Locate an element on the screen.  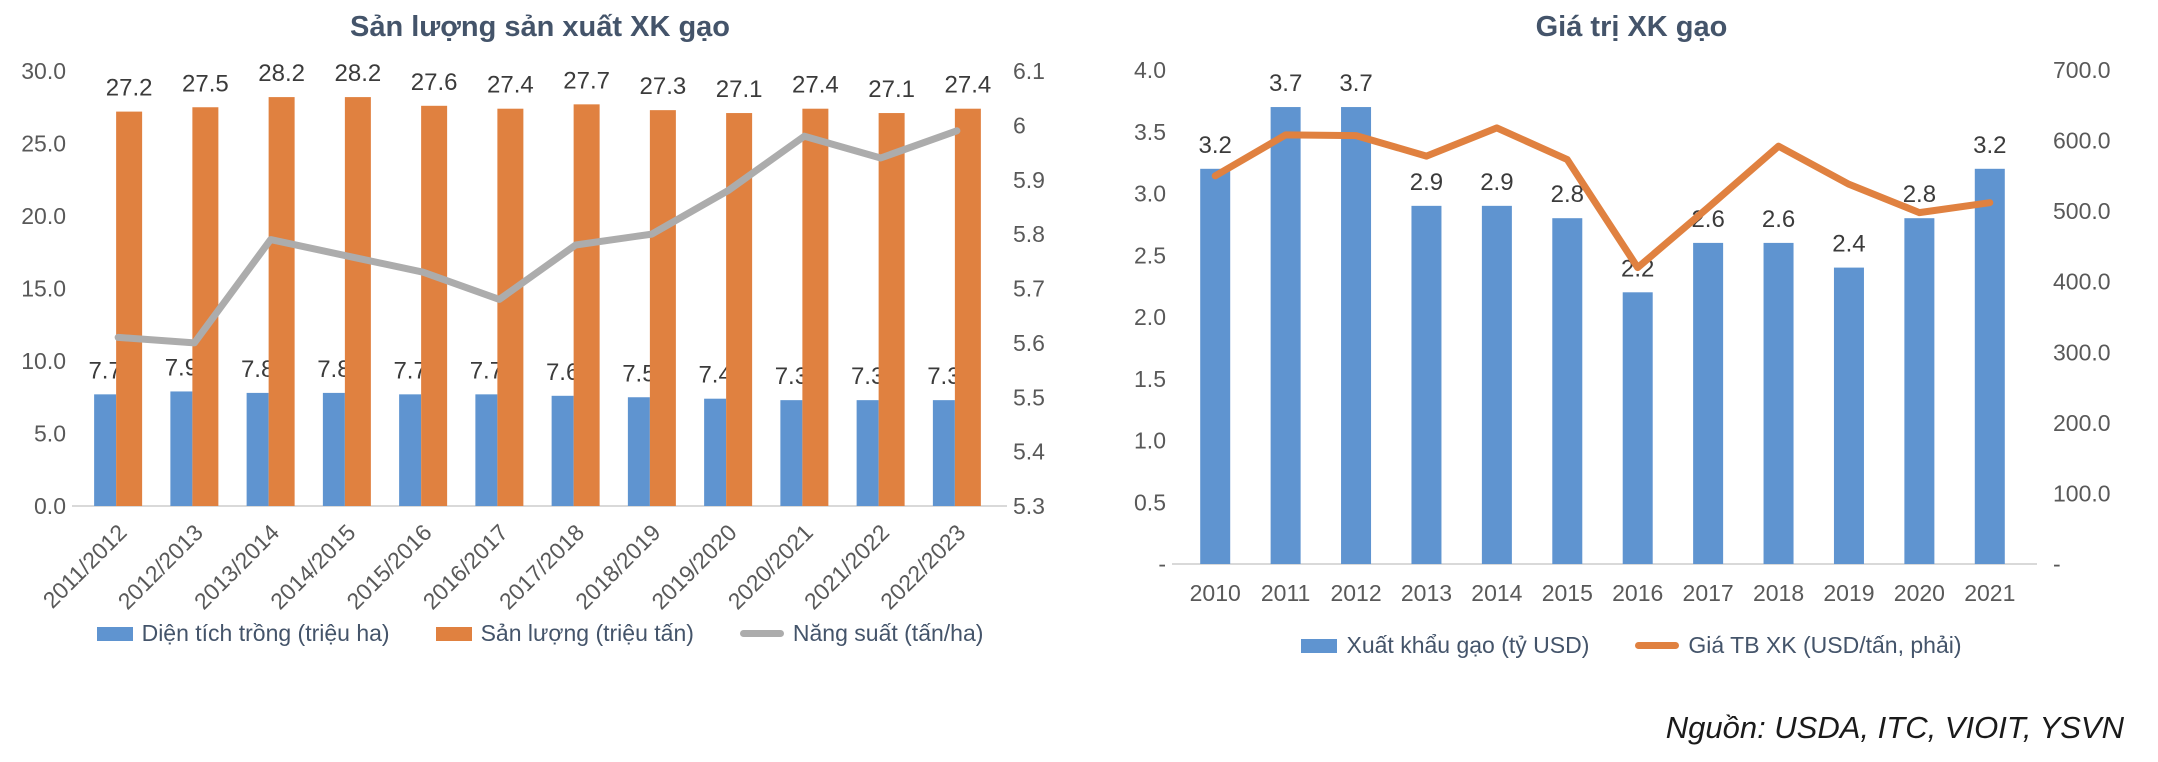
value-chart-title: Giá trị XK gạo is located at coordinates (1631, 27).